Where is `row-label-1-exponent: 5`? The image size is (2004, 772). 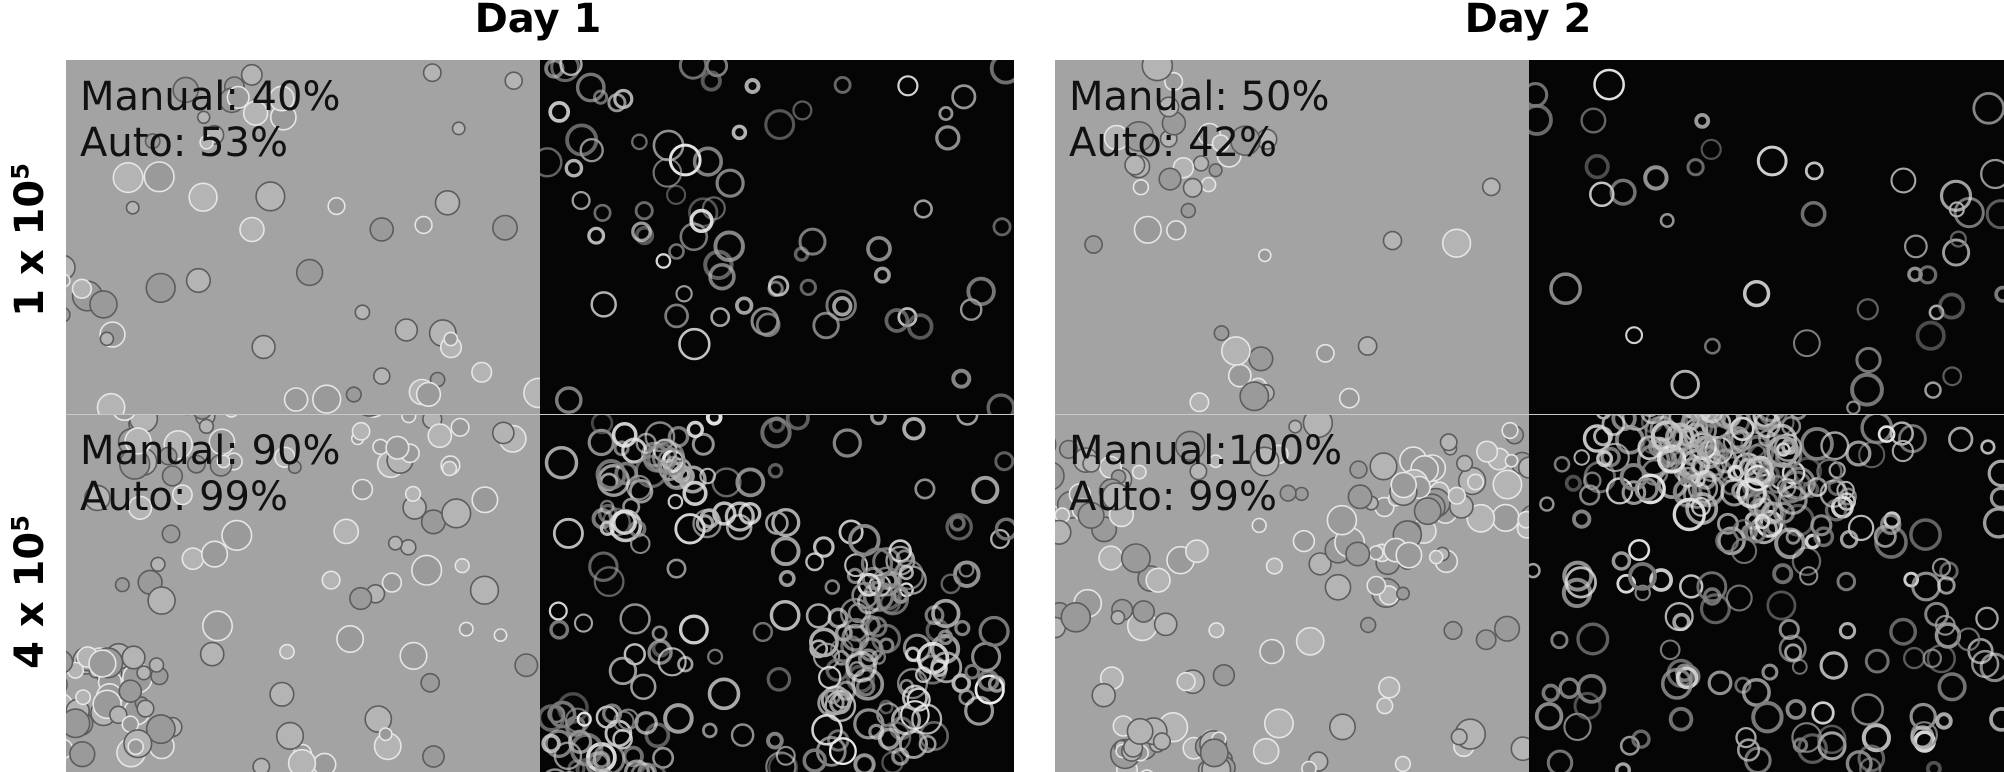
row-label-1-exponent: 5 is located at coordinates (20, 171).